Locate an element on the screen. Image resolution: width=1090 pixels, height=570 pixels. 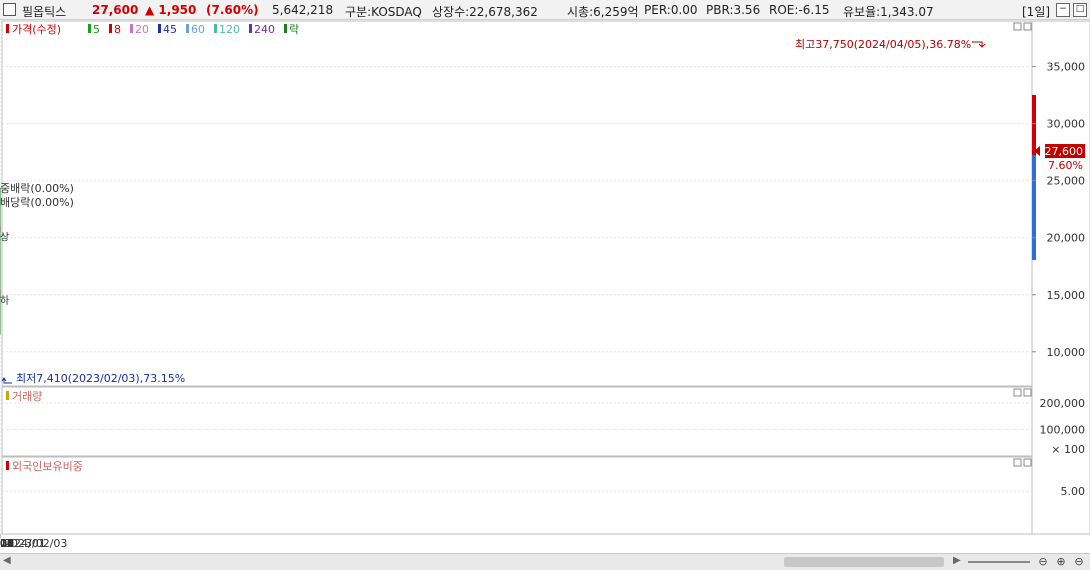
trade-volume: 5,642,218 is located at coordinates (303, 10).